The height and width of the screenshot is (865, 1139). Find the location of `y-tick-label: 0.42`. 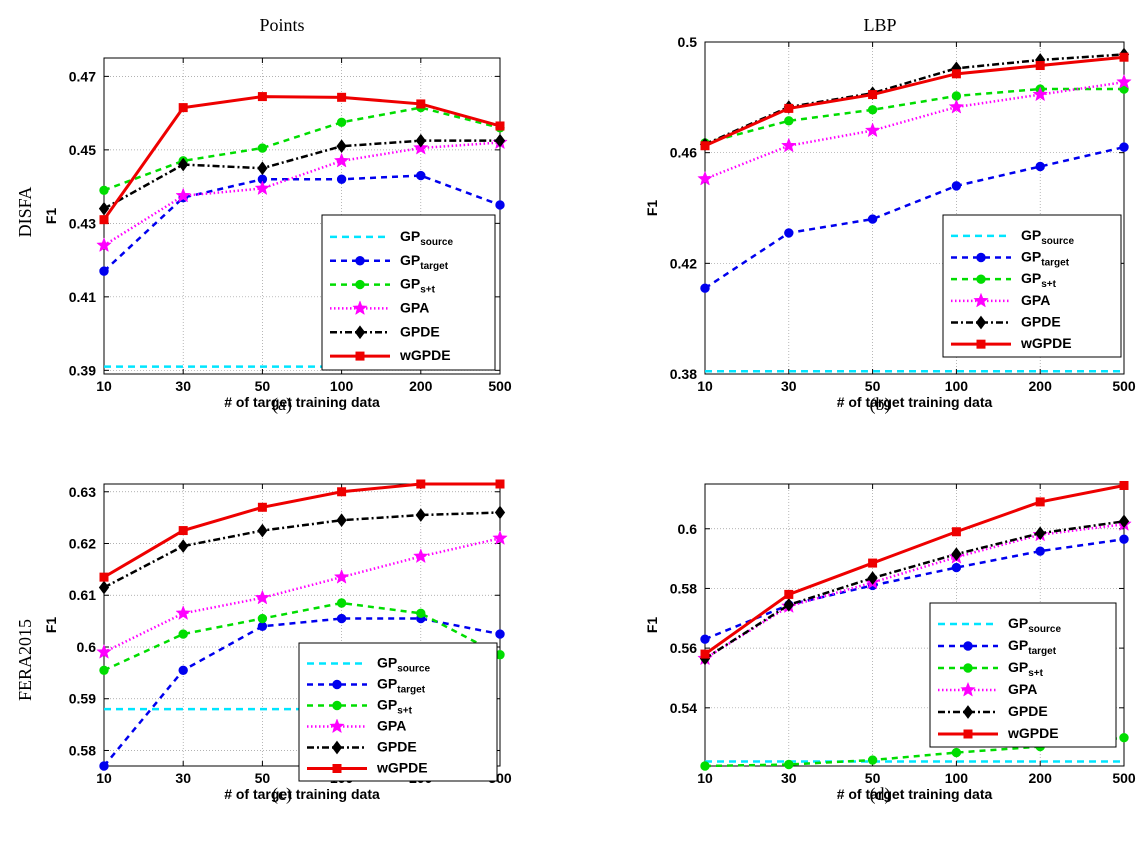

y-tick-label: 0.42 is located at coordinates (683, 263).